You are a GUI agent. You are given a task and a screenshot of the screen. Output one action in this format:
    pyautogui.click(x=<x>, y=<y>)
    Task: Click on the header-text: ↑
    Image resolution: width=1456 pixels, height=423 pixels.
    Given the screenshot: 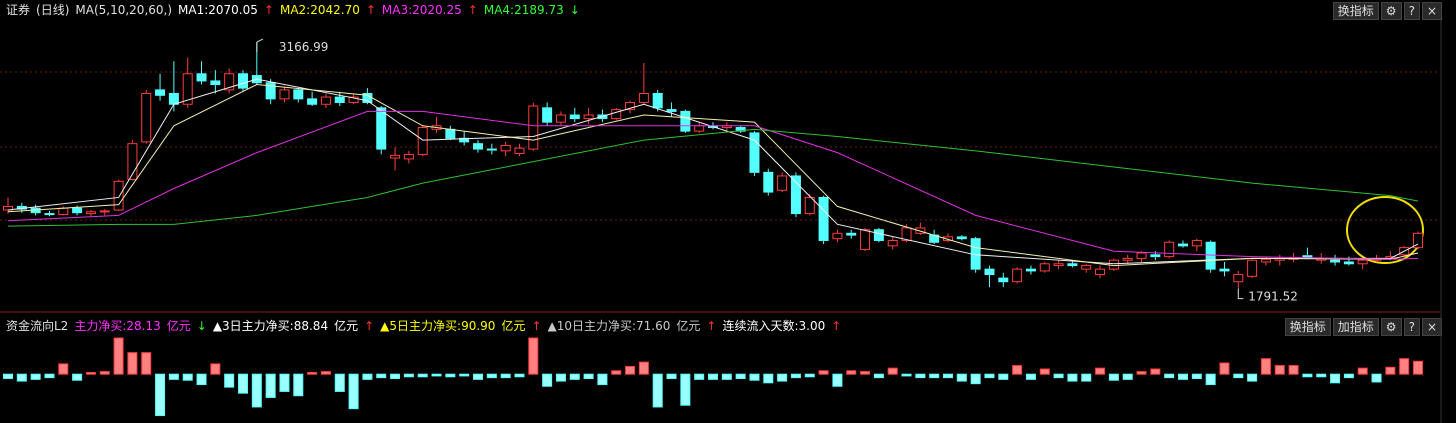 What is the action you would take?
    pyautogui.click(x=536, y=326)
    